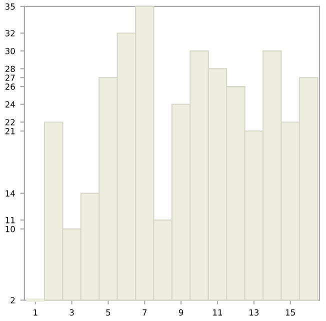 This screenshot has width=326, height=321. Describe the element at coordinates (10, 51) in the screenshot. I see `y-tick-label: 30` at that location.